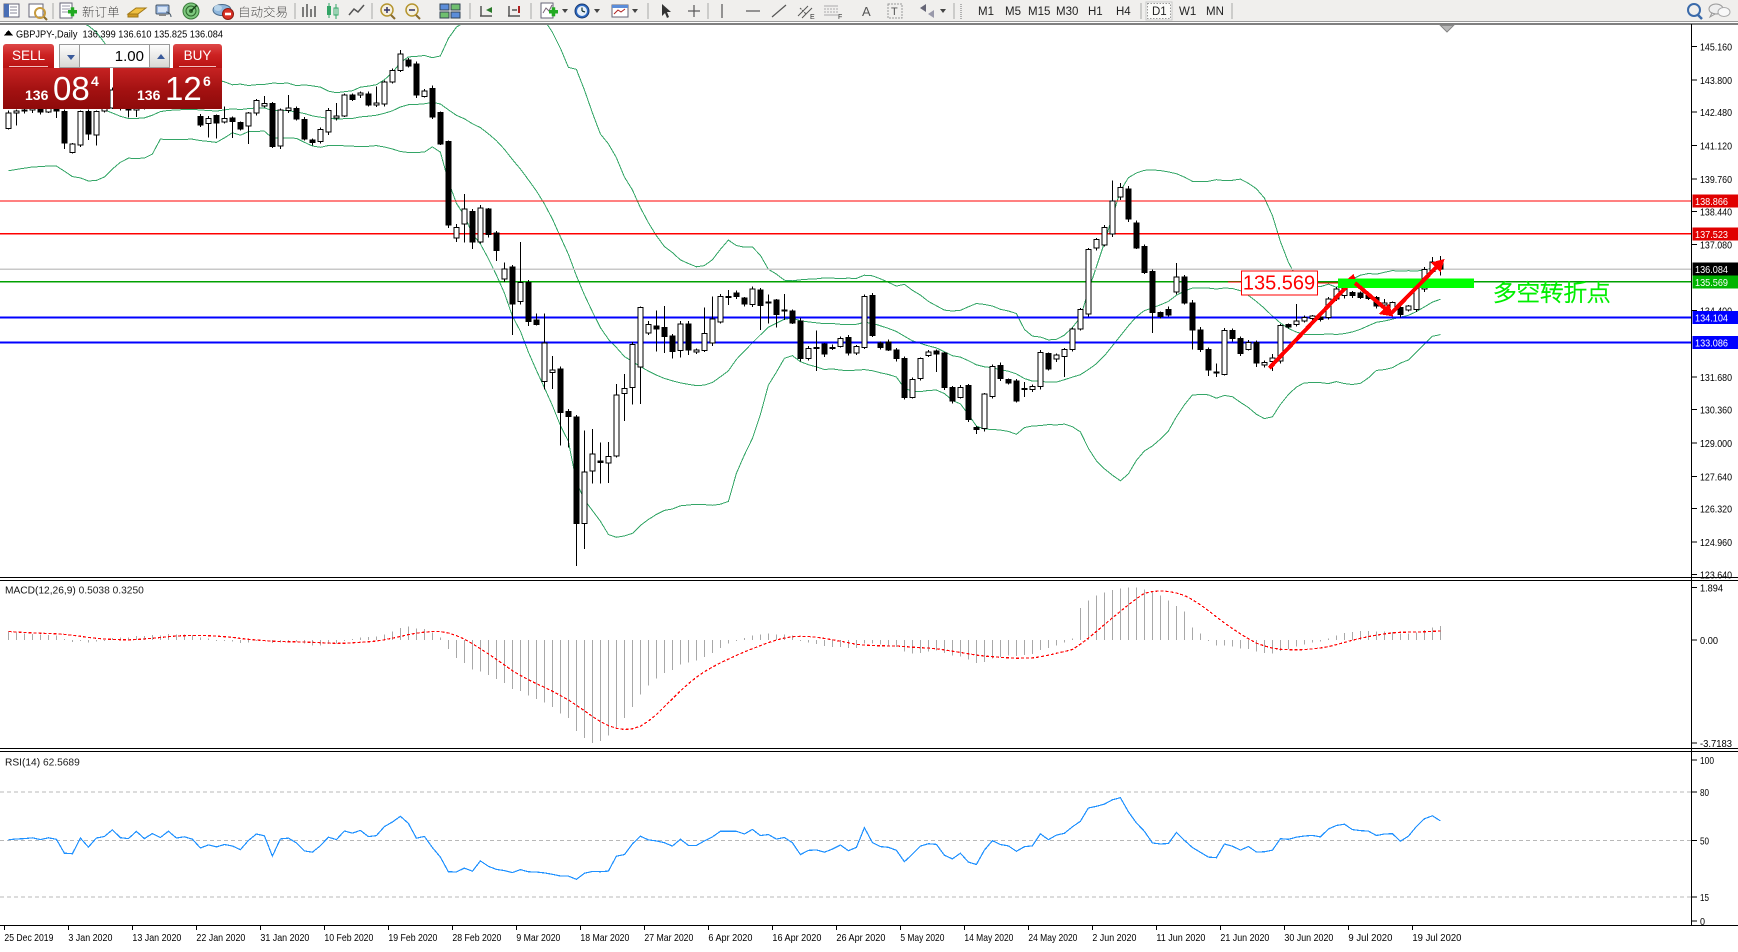 The height and width of the screenshot is (952, 1738). Describe the element at coordinates (1711, 319) in the screenshot. I see `svg-text: 134.104` at that location.